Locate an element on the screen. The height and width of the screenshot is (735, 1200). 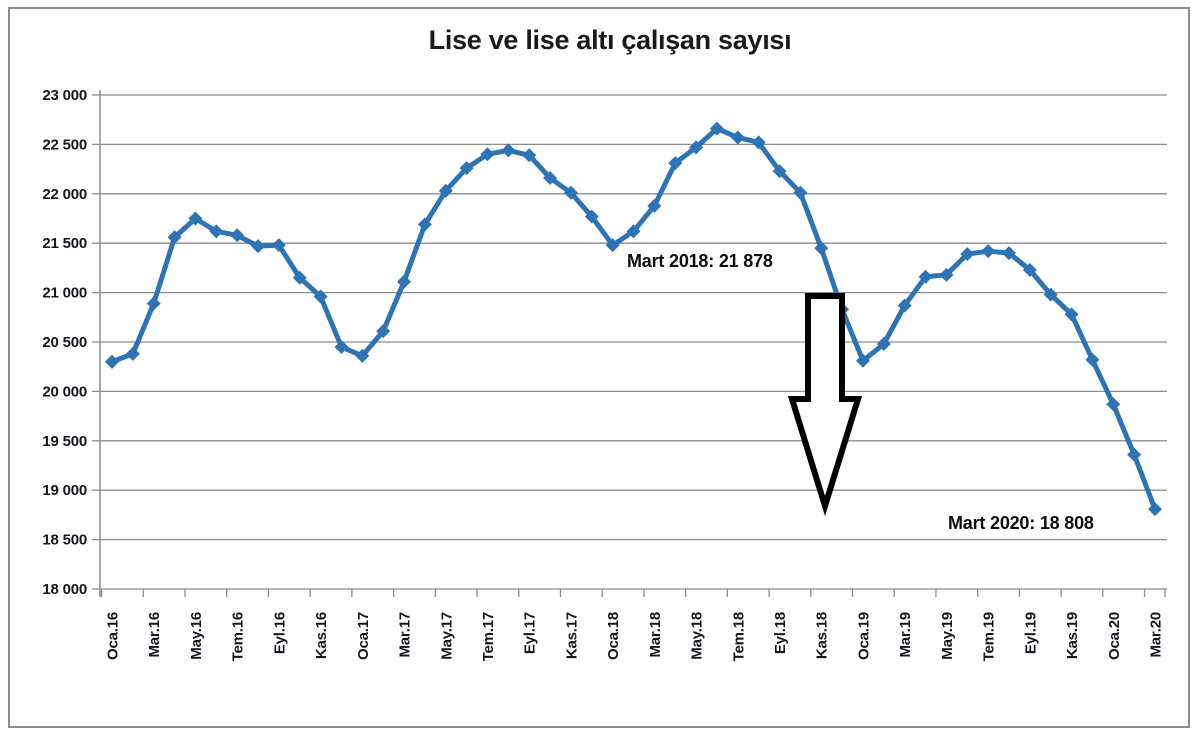
x-axis-label: Mar.19 is located at coordinates (905, 635).